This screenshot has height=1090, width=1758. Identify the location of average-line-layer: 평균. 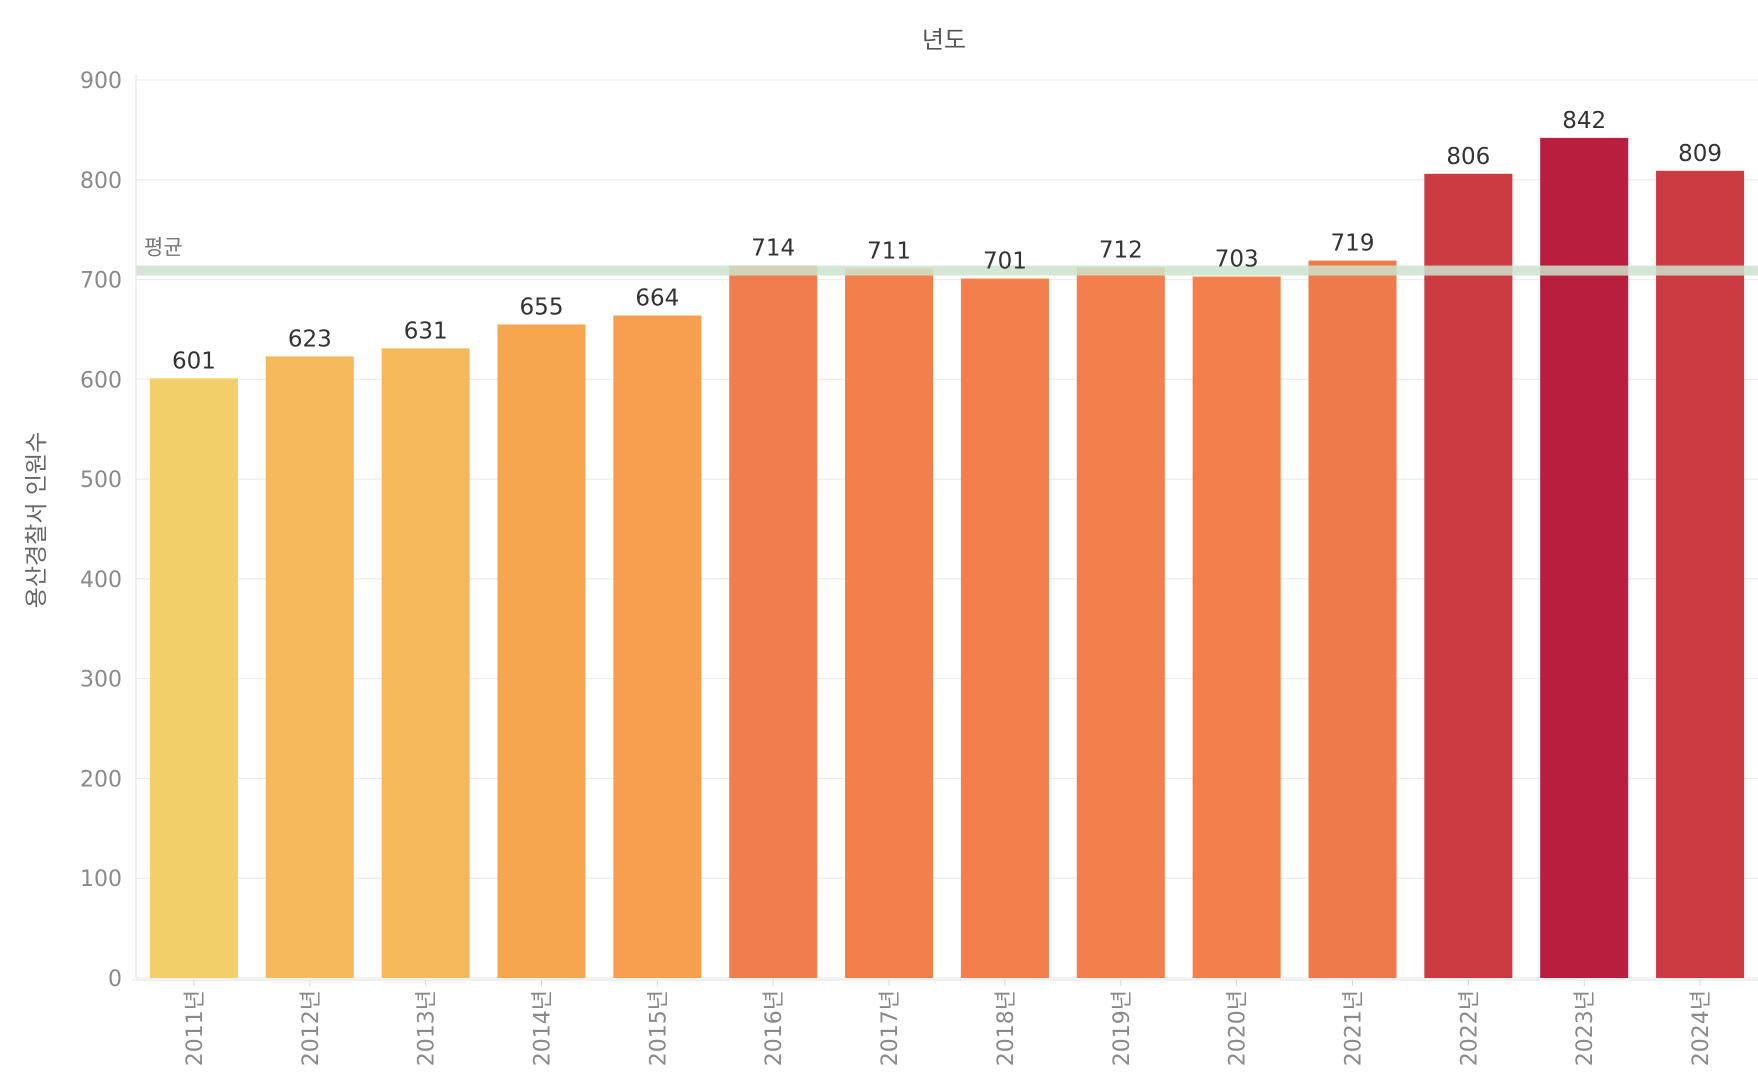
(947, 256).